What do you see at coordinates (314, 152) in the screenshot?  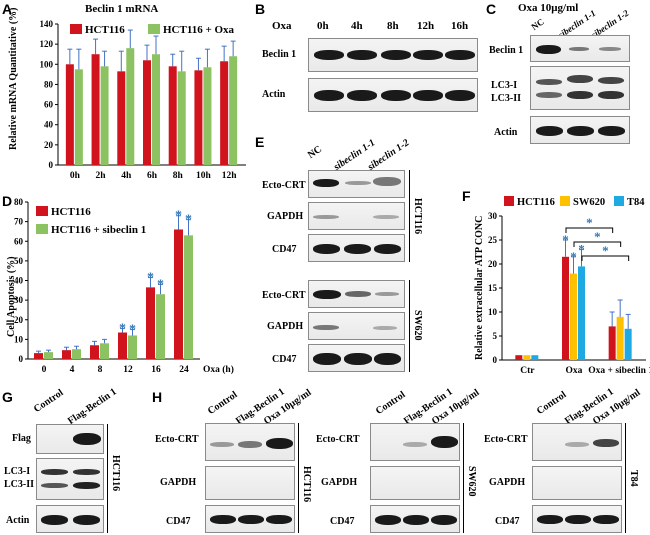 I see `panel-e-lane-nc: NC` at bounding box center [314, 152].